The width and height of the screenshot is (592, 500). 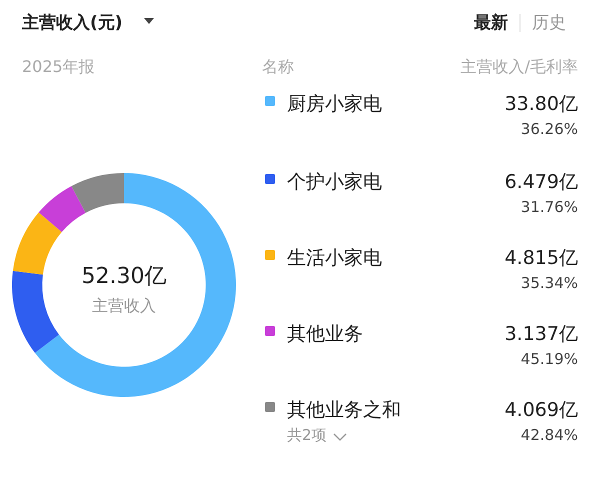 What do you see at coordinates (549, 129) in the screenshot?
I see `text: 36.26%` at bounding box center [549, 129].